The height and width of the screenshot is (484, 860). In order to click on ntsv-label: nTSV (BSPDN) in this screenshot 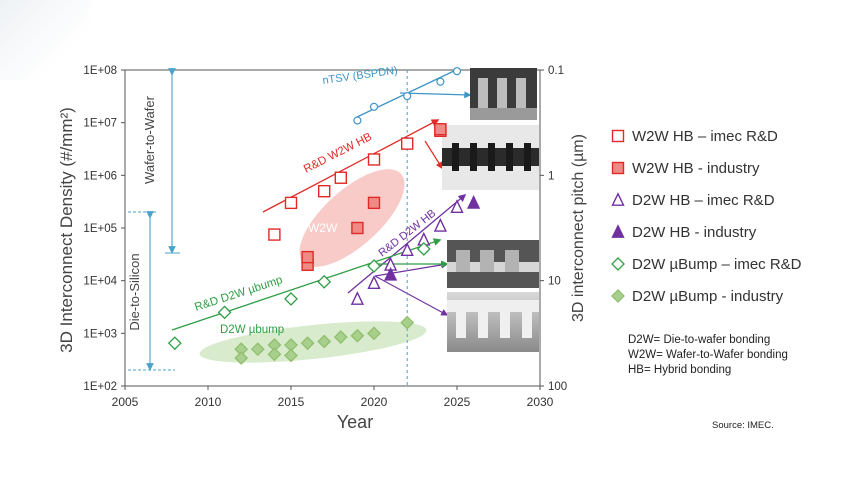, I will do `click(360, 76)`.